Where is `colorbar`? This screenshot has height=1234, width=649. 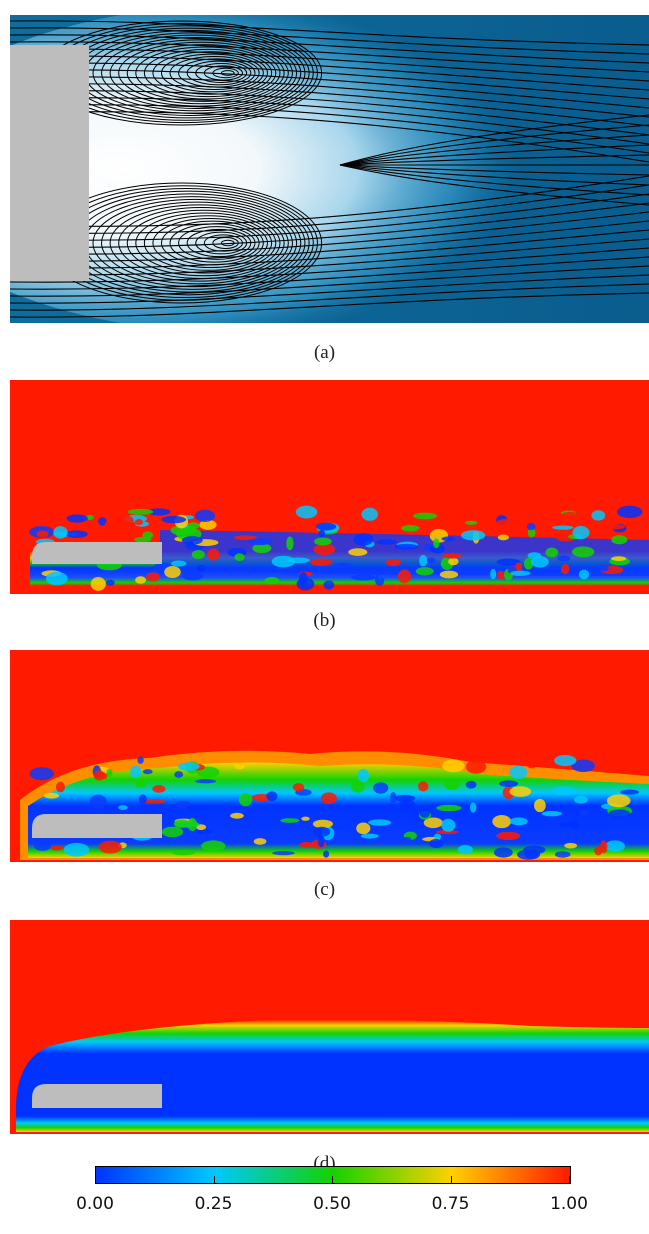
colorbar is located at coordinates (333, 1175).